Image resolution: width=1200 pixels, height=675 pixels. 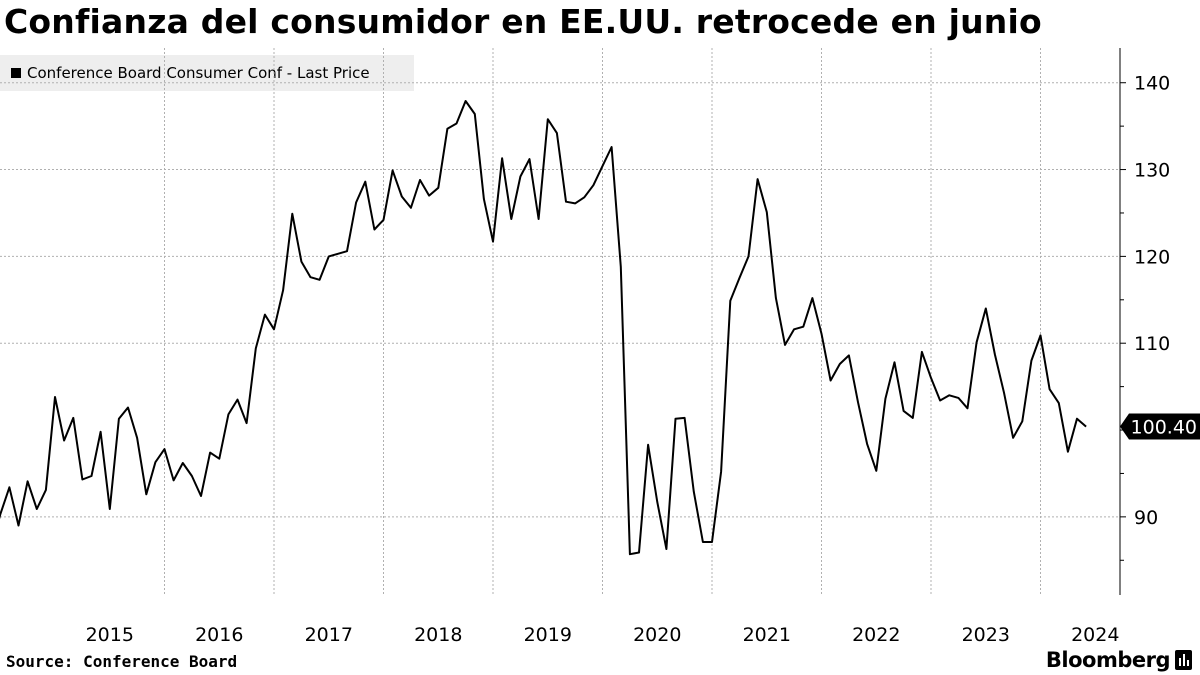 I want to click on last-value-marker: 100.40, so click(x=1160, y=426).